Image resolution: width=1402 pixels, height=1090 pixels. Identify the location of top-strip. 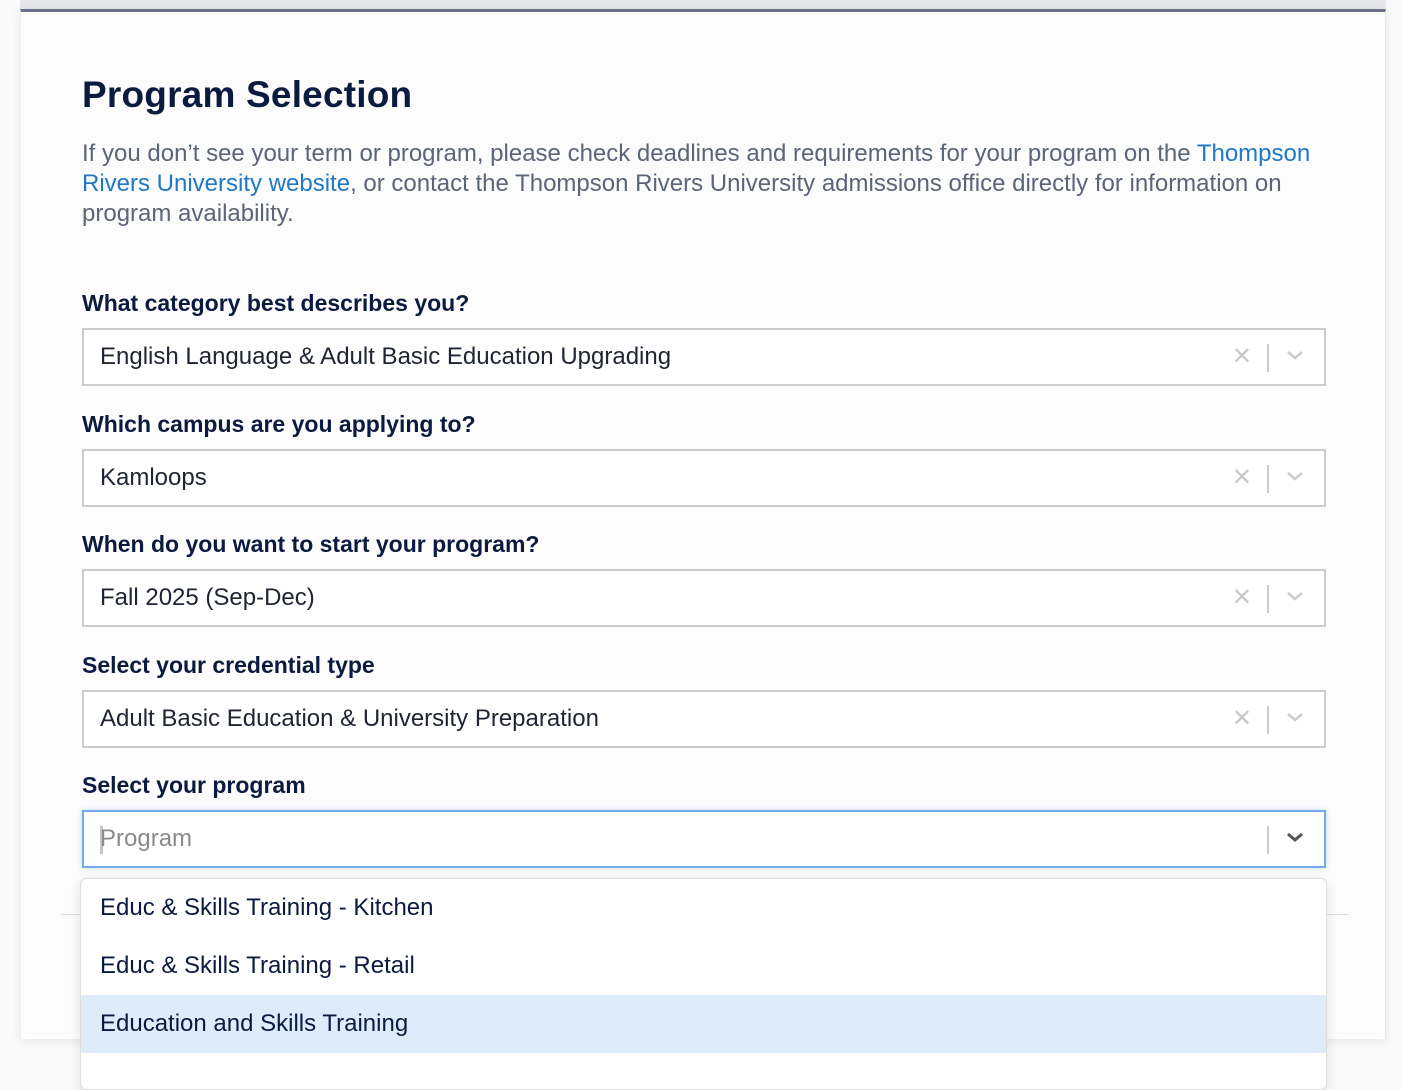
(703, 4).